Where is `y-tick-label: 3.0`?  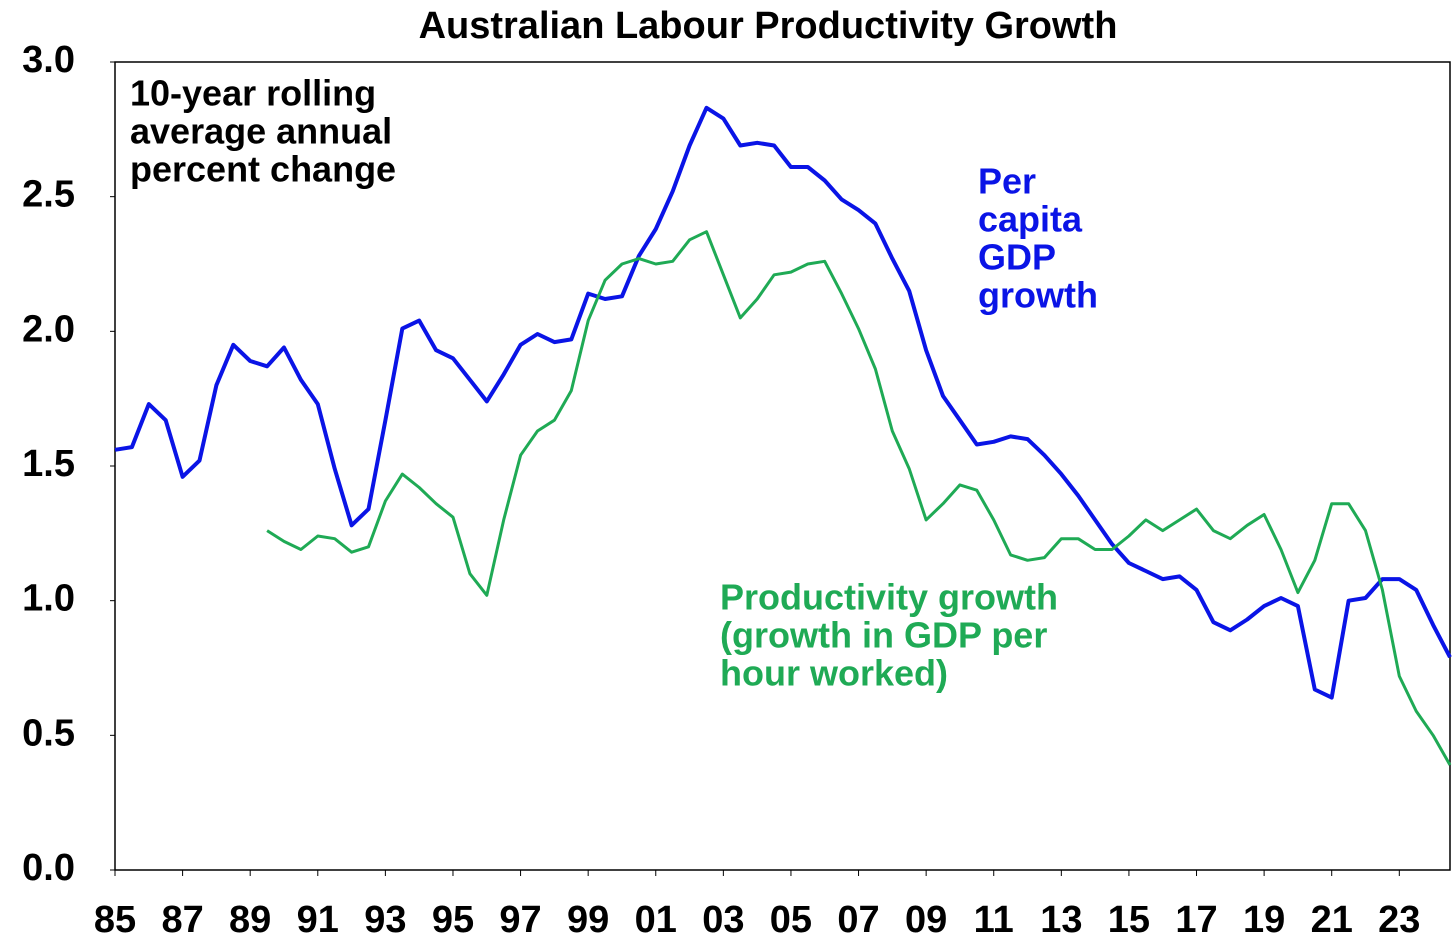
y-tick-label: 3.0 is located at coordinates (48, 60).